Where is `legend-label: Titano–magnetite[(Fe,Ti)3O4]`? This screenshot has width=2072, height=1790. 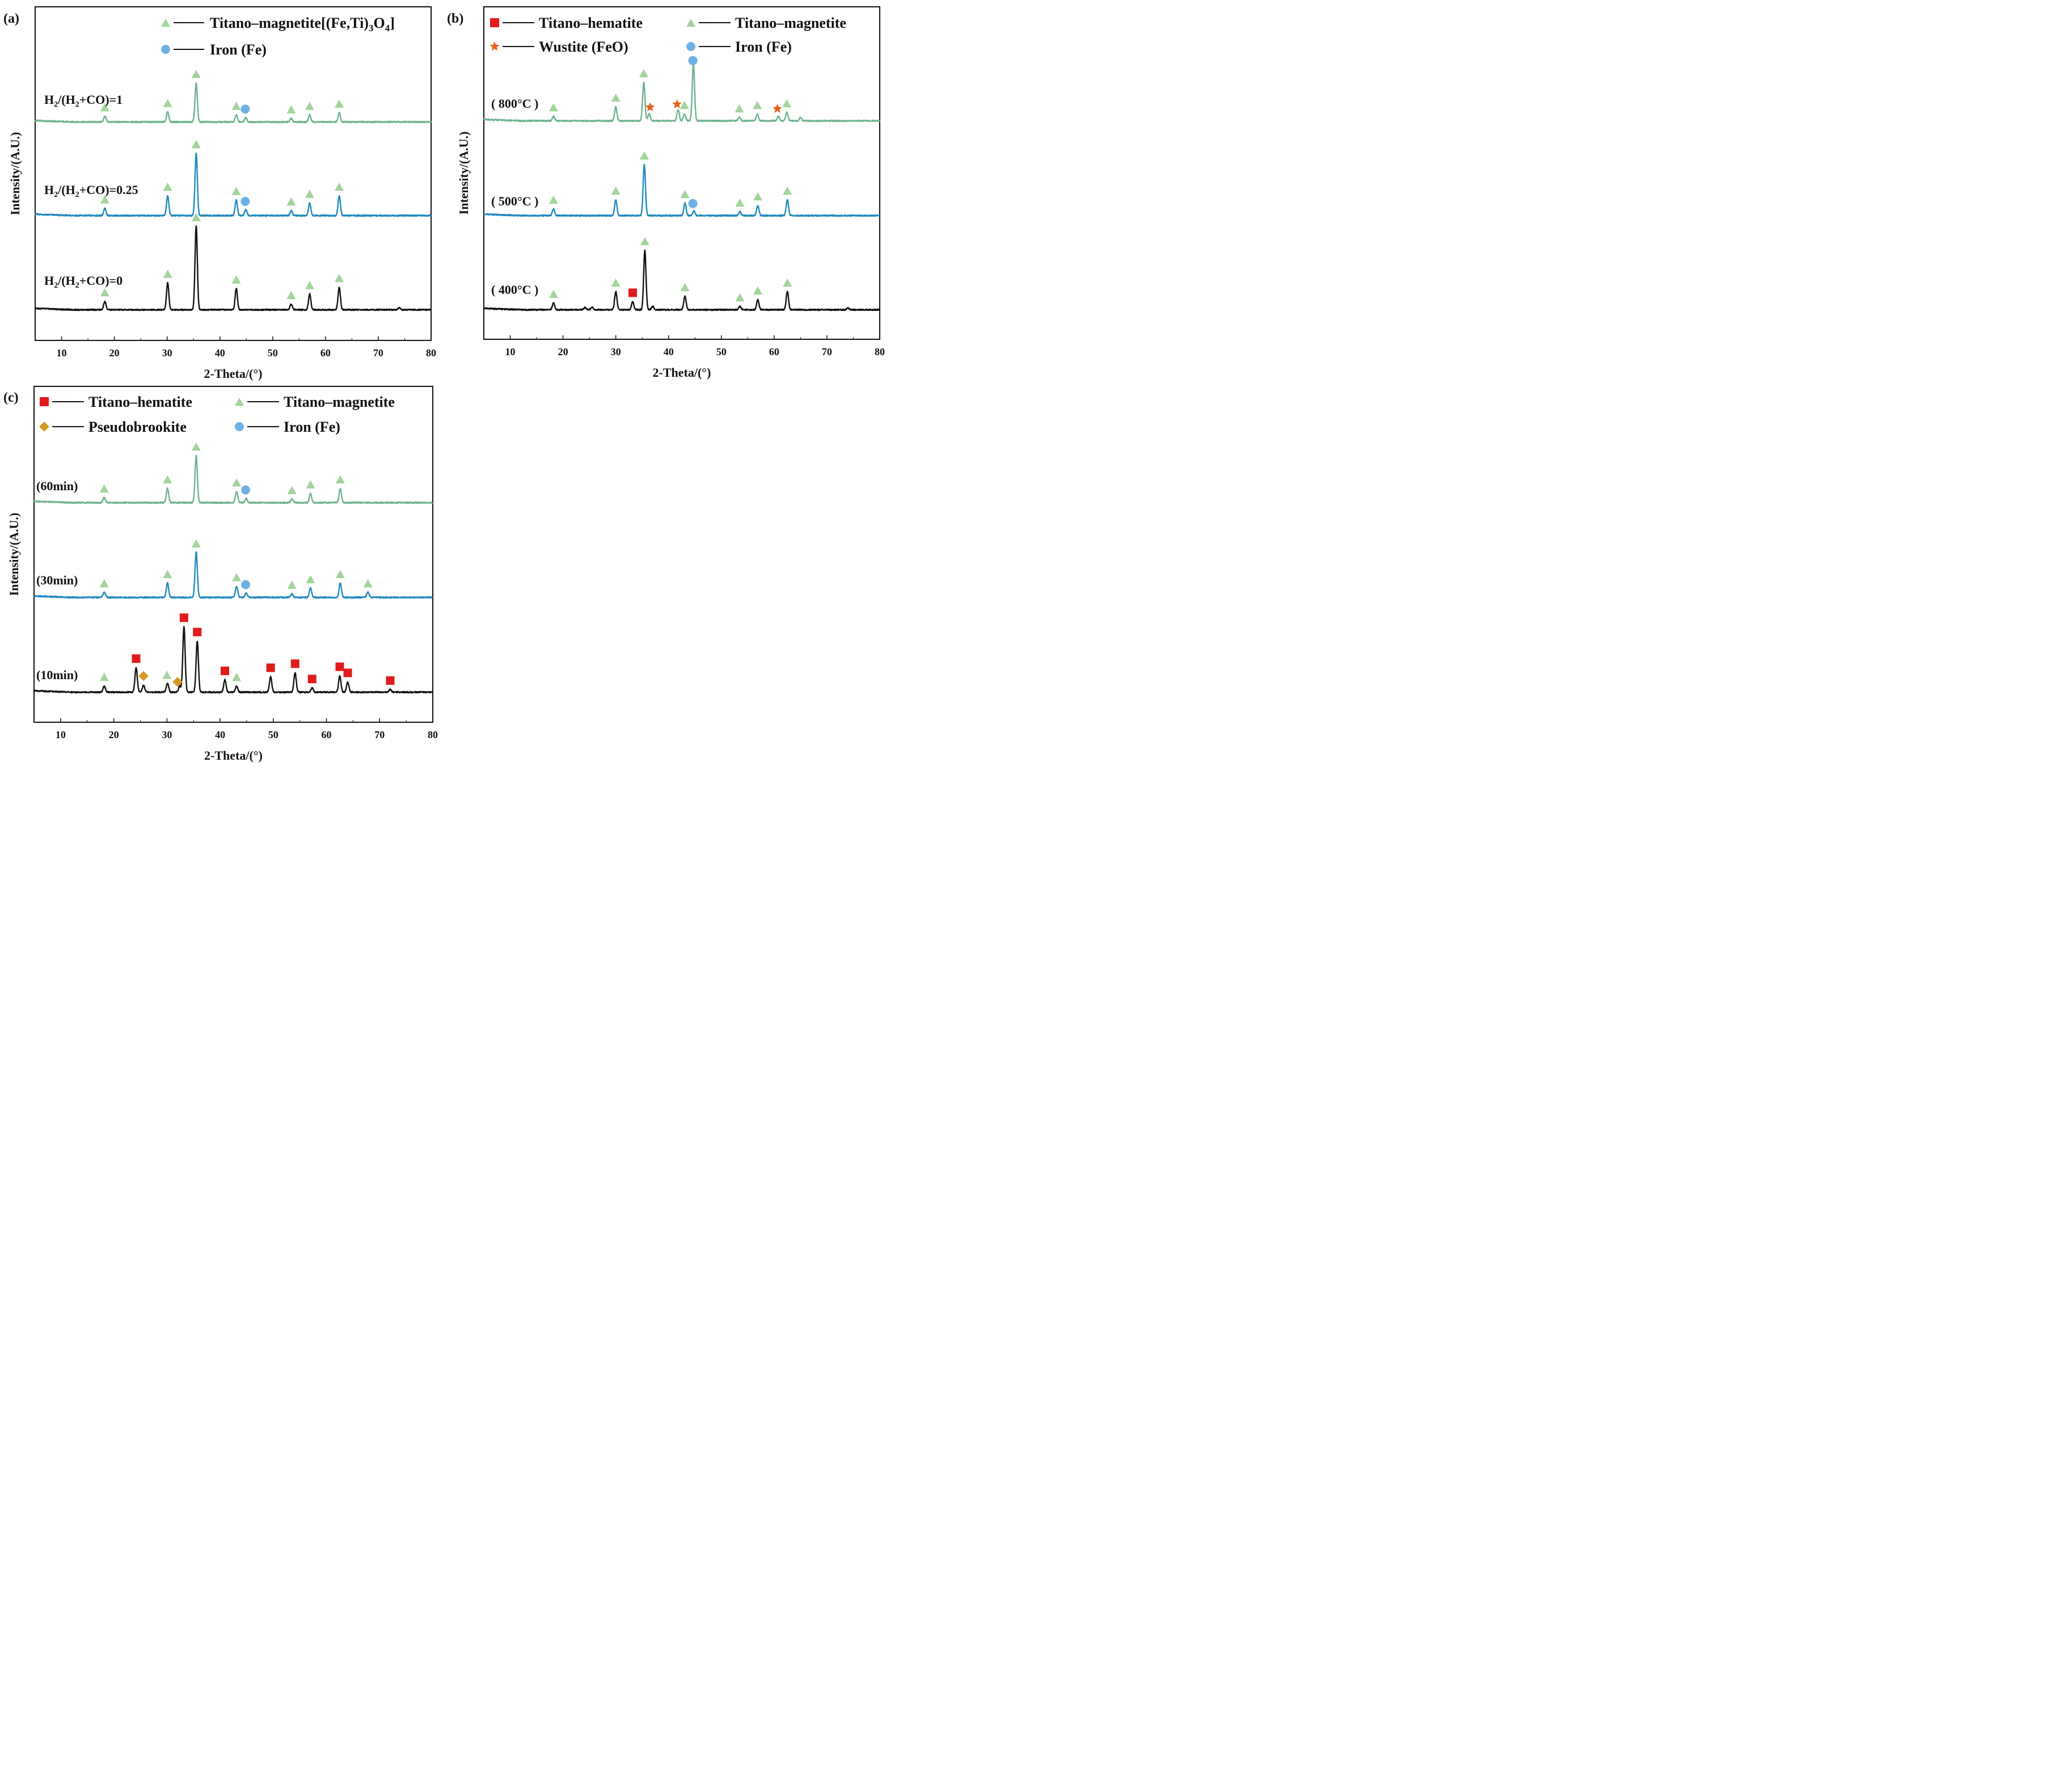
legend-label: Titano–magnetite[(Fe,Ti)3O4] is located at coordinates (302, 24).